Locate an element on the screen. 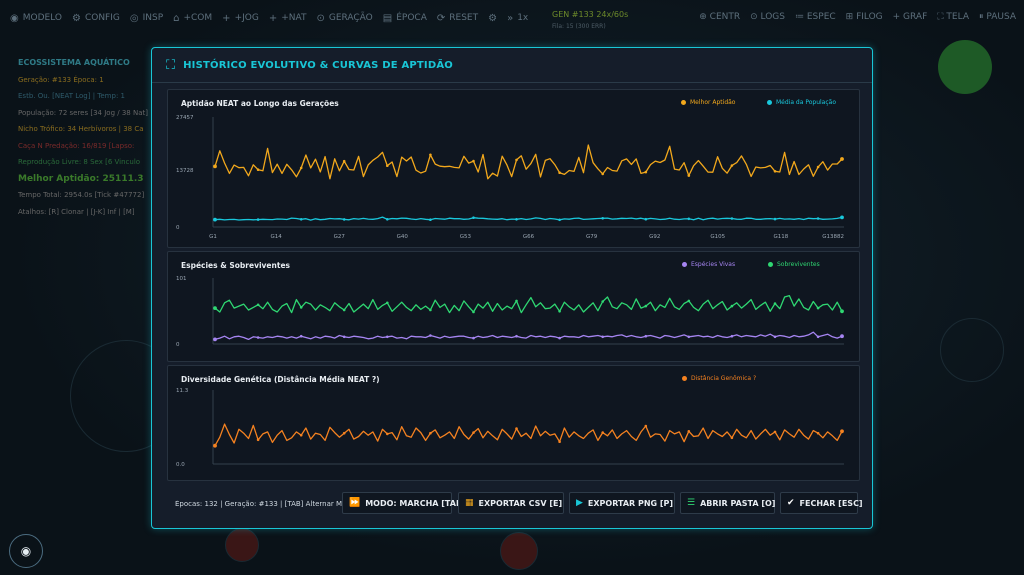 Image resolution: width=1024 pixels, height=575 pixels. toolbar-filog: ⊞ FILOG is located at coordinates (864, 17).